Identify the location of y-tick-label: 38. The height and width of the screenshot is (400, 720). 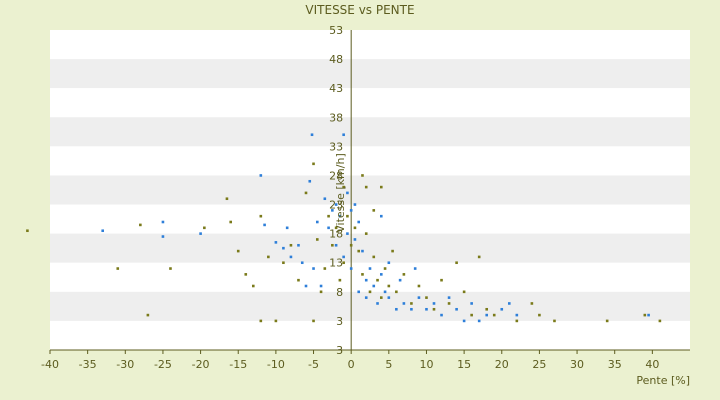
(336, 117).